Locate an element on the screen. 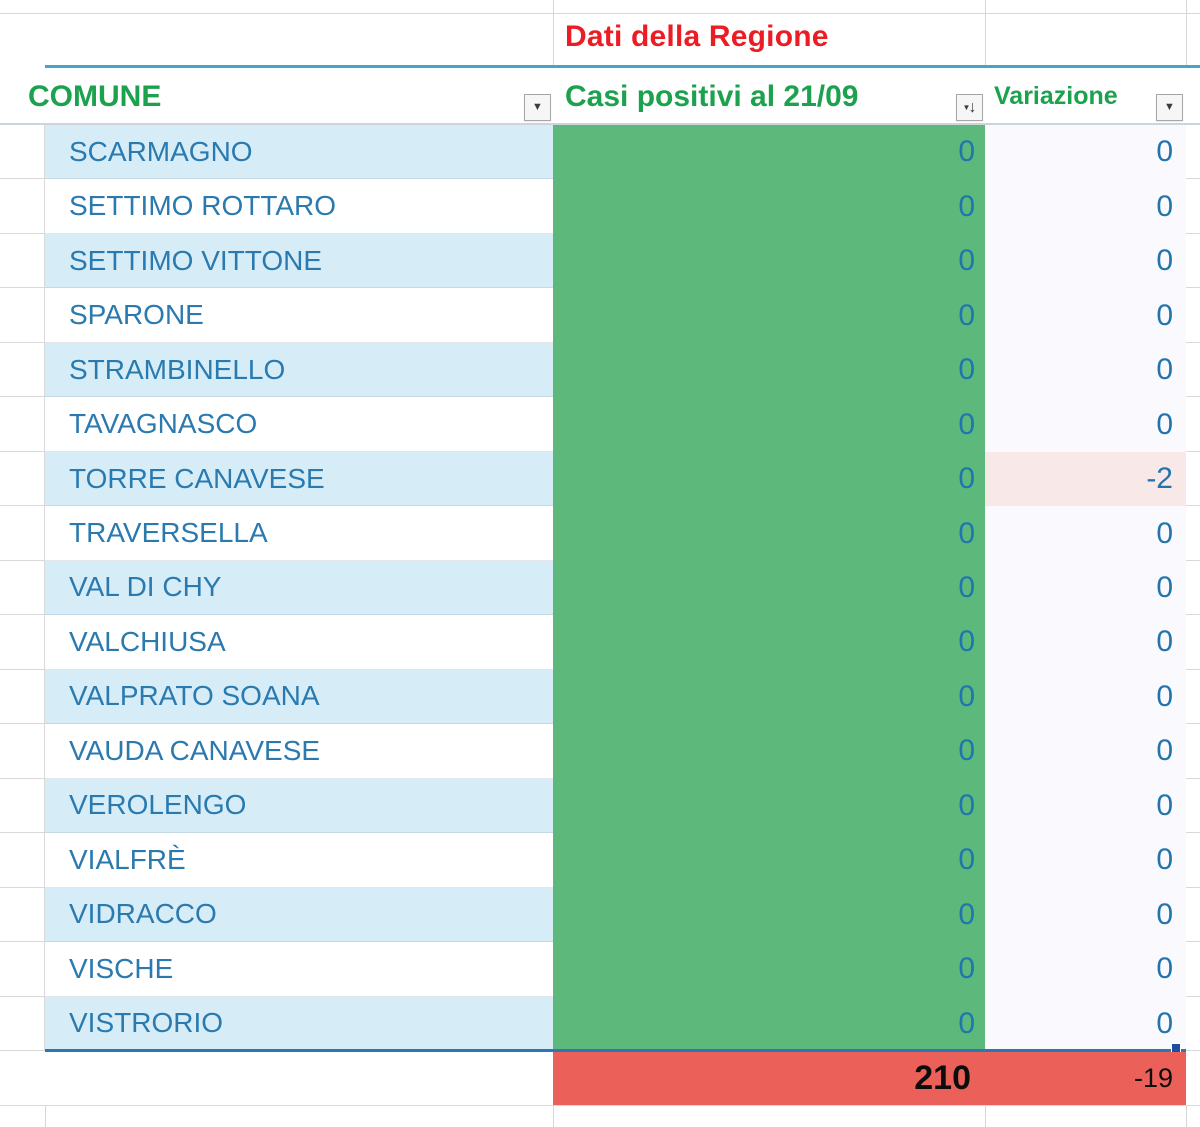  comune-cell: VALPRATO SOANA is located at coordinates (299, 697).